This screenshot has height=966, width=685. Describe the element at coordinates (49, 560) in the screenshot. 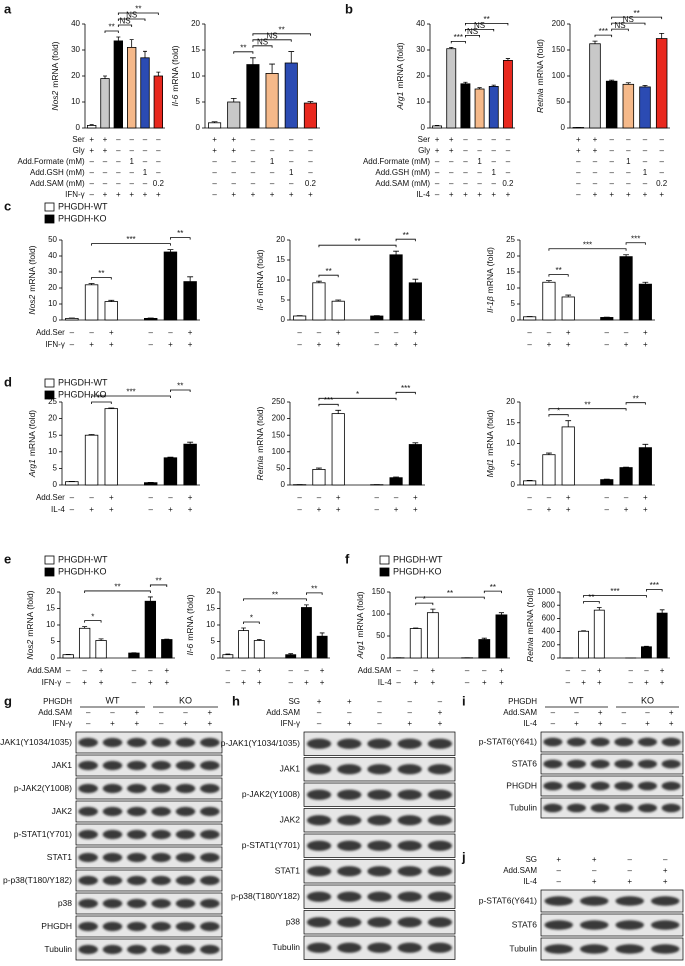

I see `legend-swatch` at that location.